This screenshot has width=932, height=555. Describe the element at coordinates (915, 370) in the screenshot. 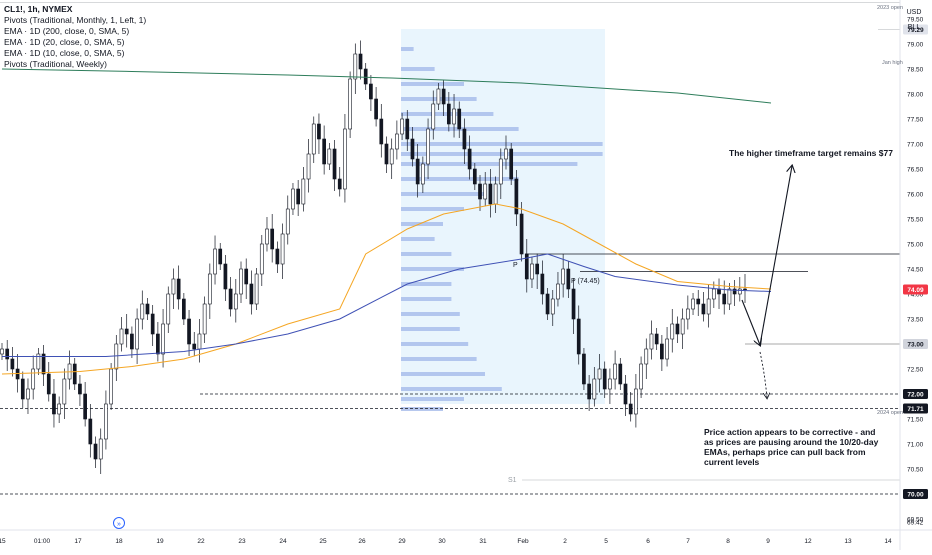

I see `y-tick-label: 72.50` at that location.